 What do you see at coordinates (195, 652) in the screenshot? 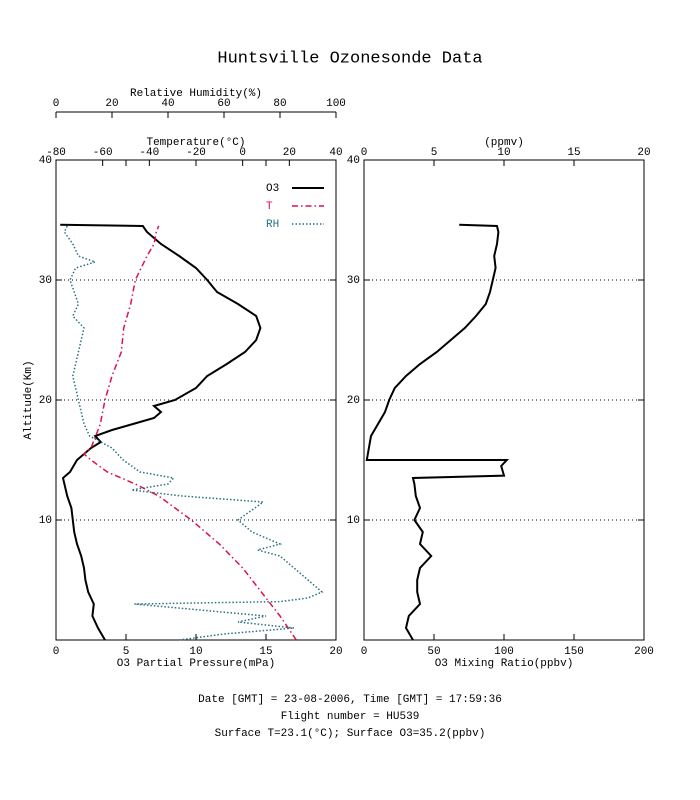
I see `x-tick-label: 10` at bounding box center [195, 652].